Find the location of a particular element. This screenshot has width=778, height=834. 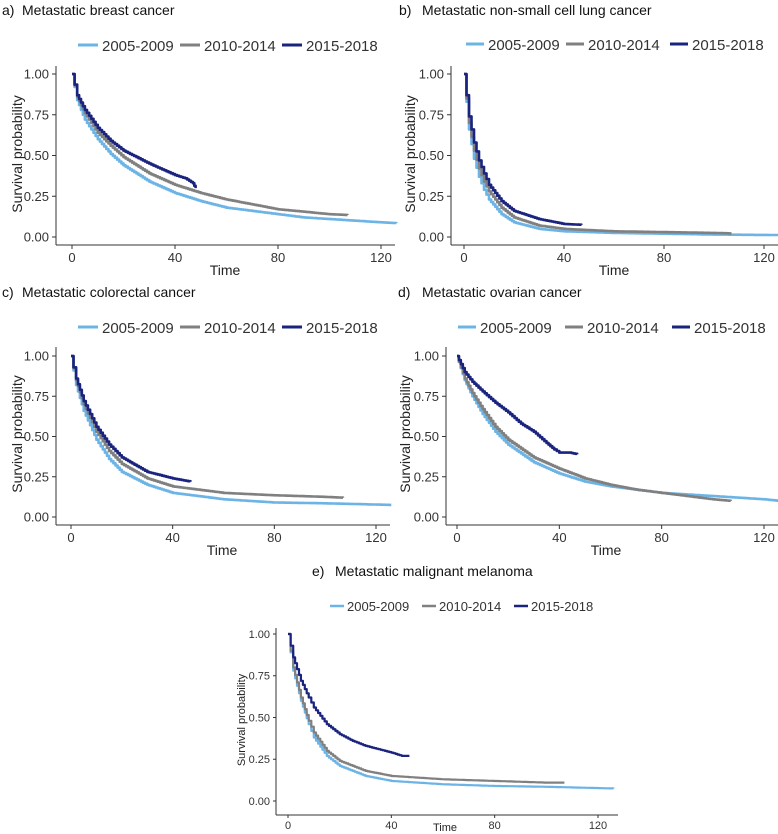

panel-title: Metastatic breast cancer is located at coordinates (98, 10).